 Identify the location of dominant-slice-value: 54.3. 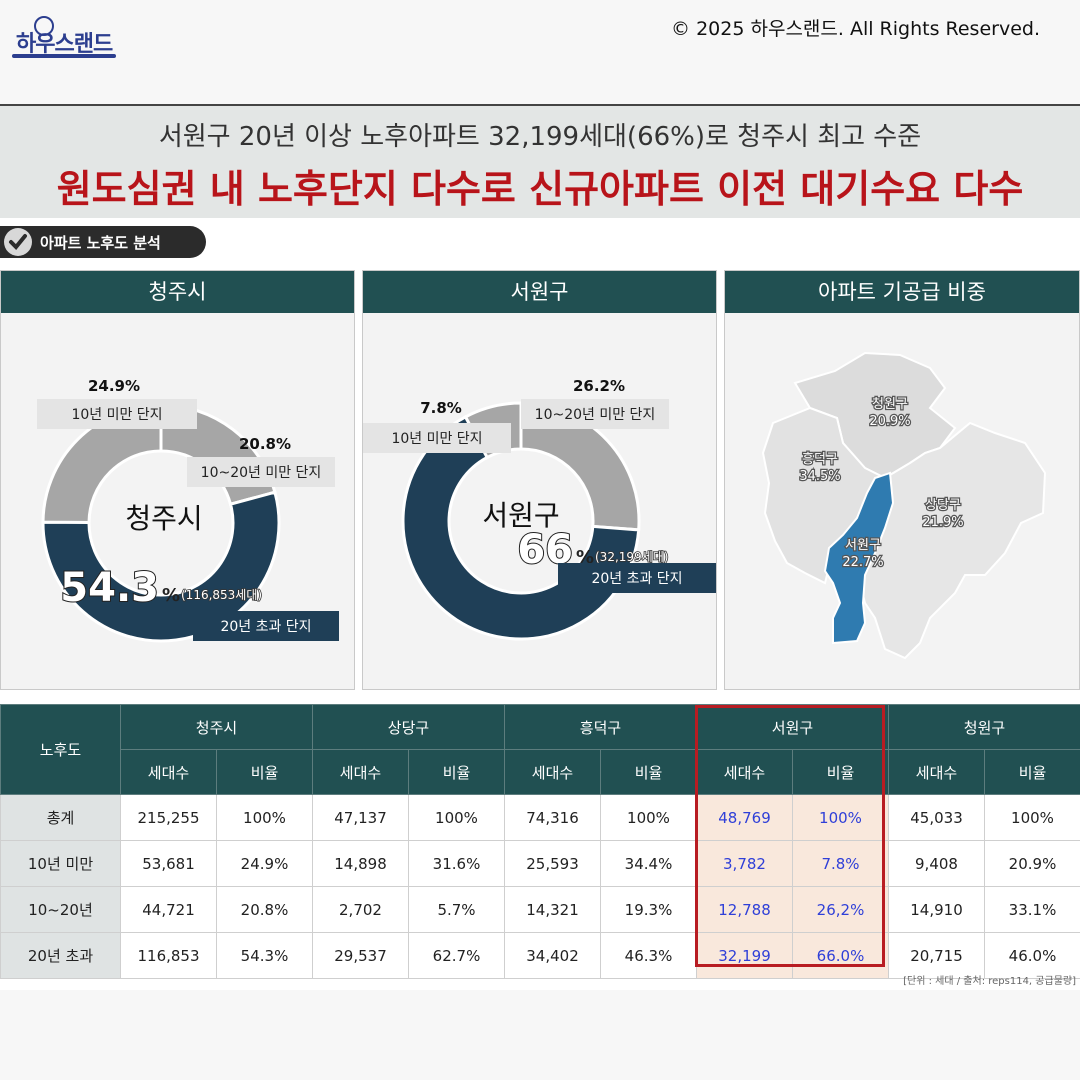
(109, 588).